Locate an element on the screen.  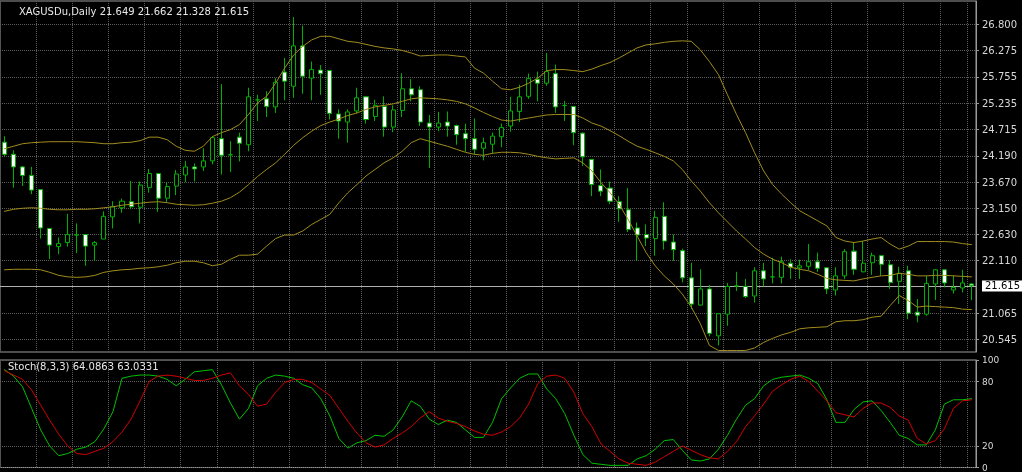
chart-title: Stoch(8,3,3) 64.0863 63.0331 is located at coordinates (83, 366).